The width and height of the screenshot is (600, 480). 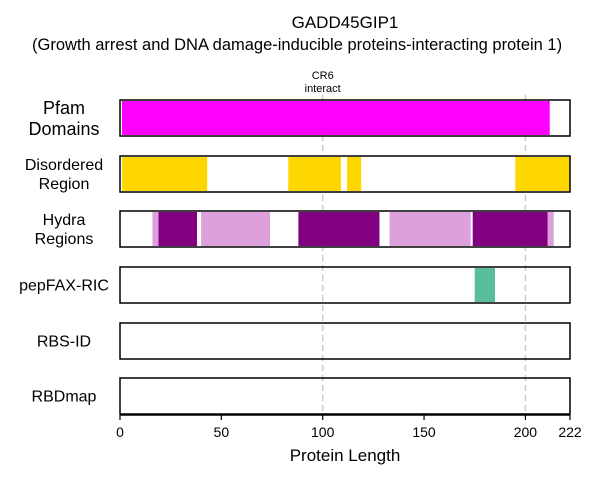 What do you see at coordinates (222, 432) in the screenshot?
I see `x-tick-label: 50` at bounding box center [222, 432].